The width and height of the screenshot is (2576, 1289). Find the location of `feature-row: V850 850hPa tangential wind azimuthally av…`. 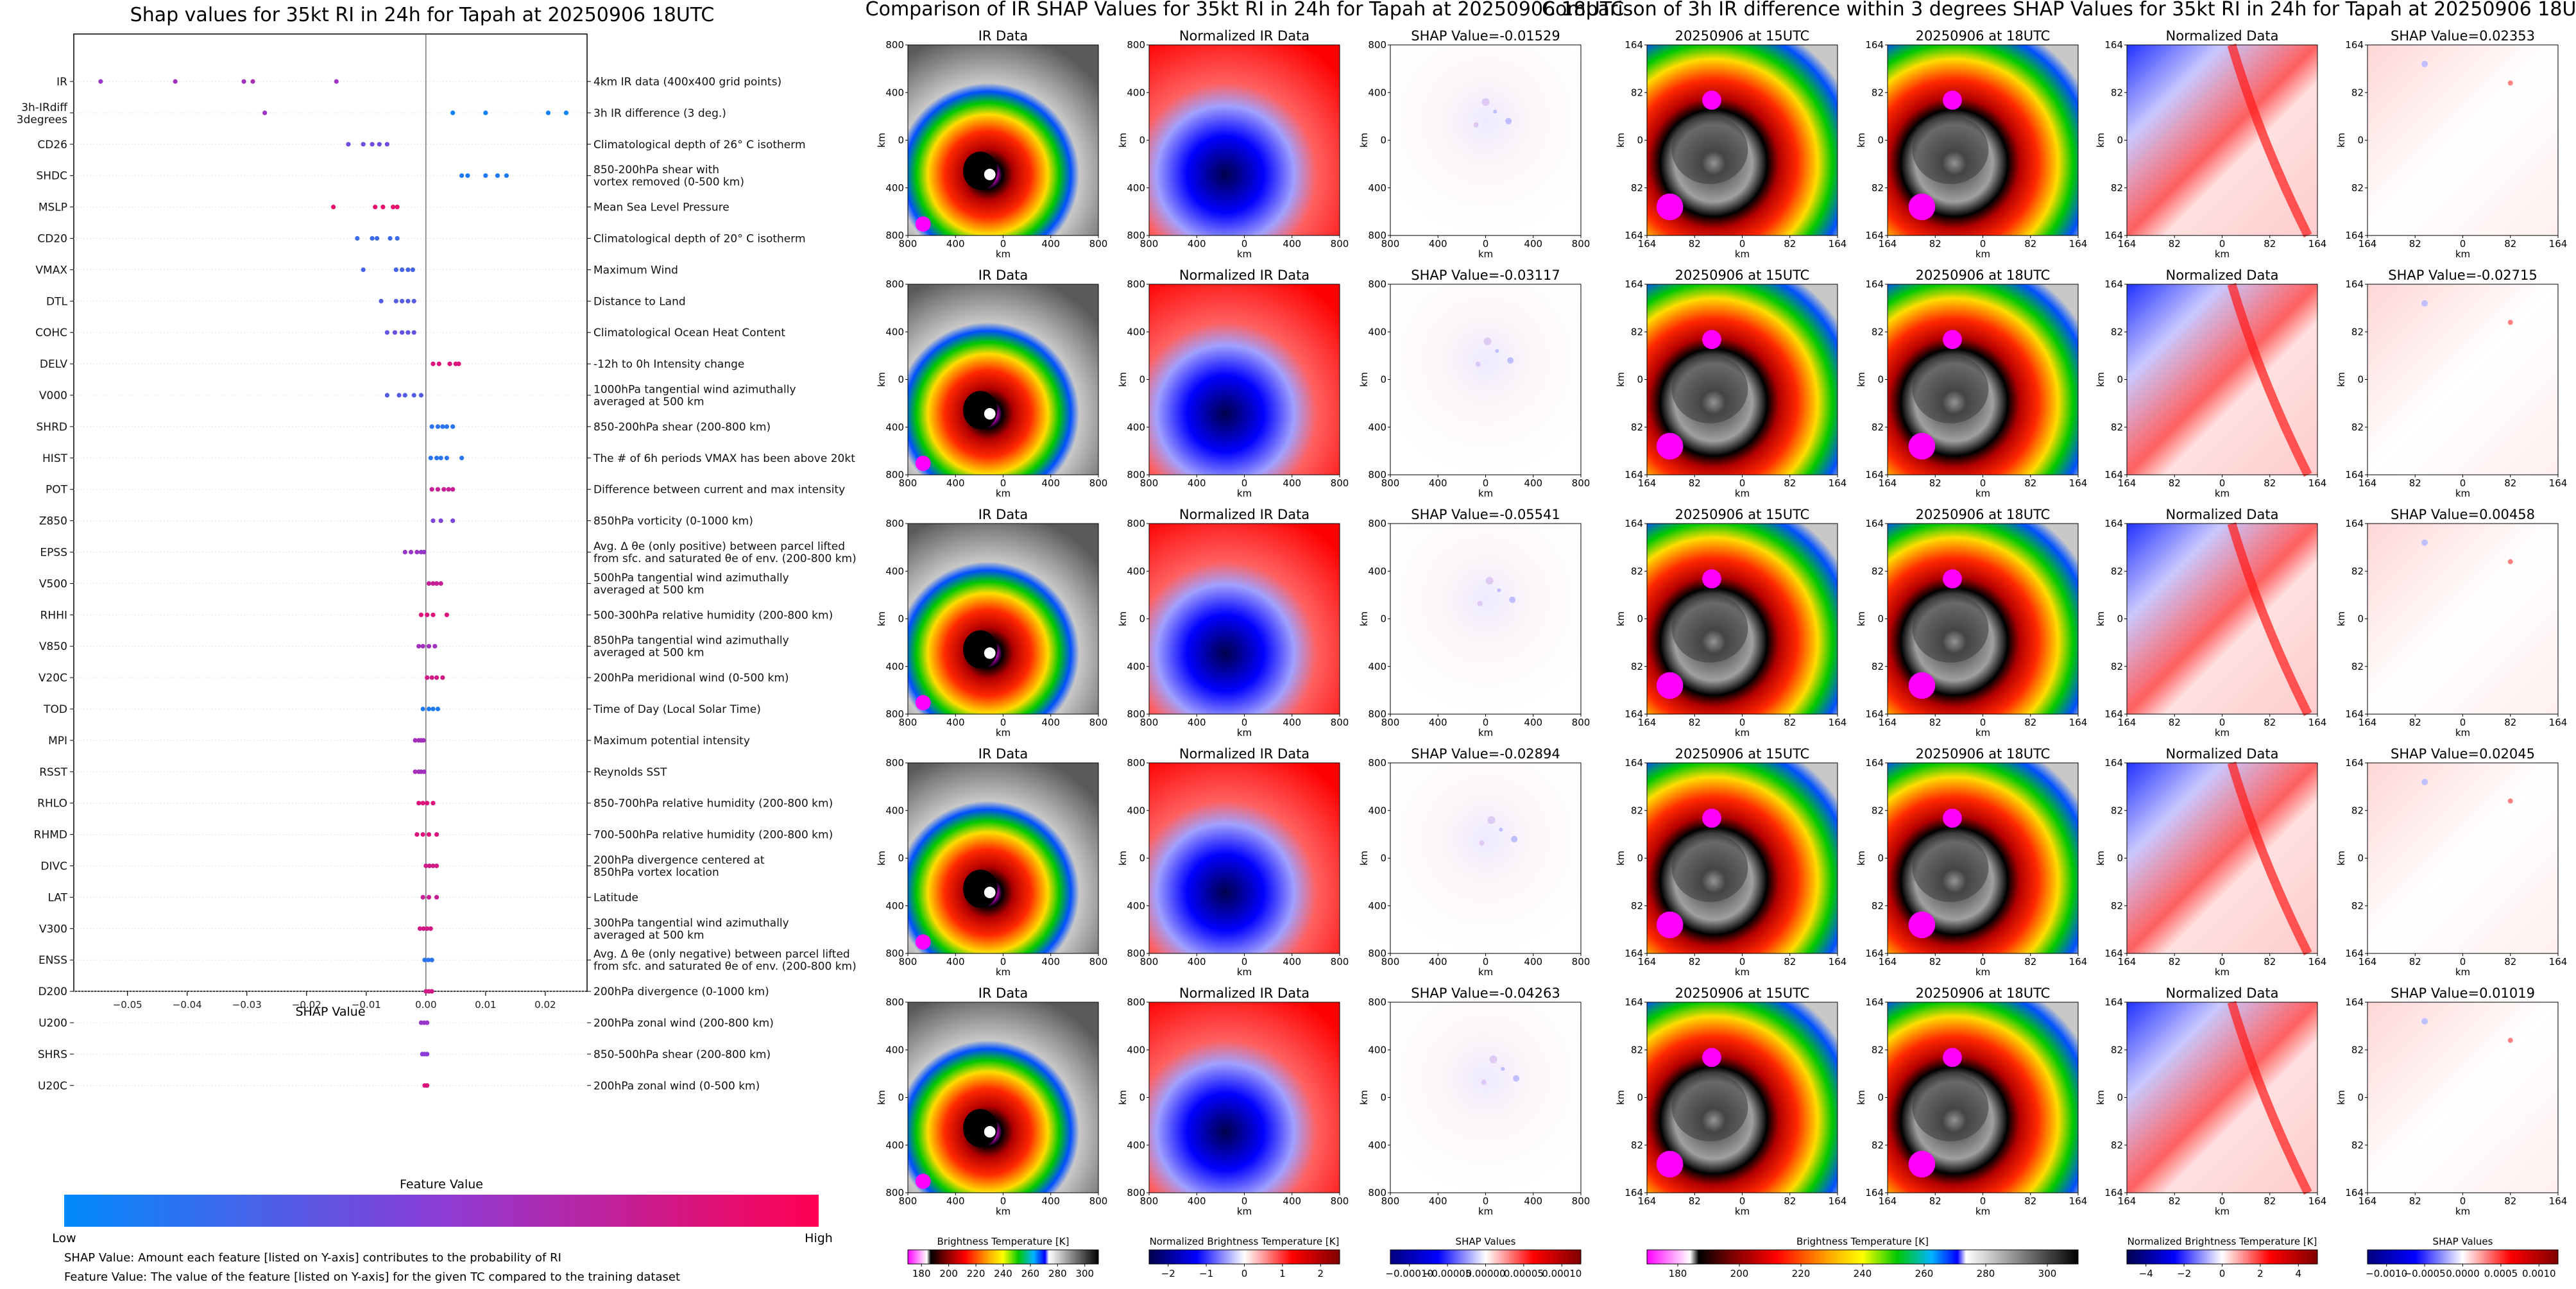

feature-row: V850 850hPa tangential wind azimuthally av… is located at coordinates (414, 647).